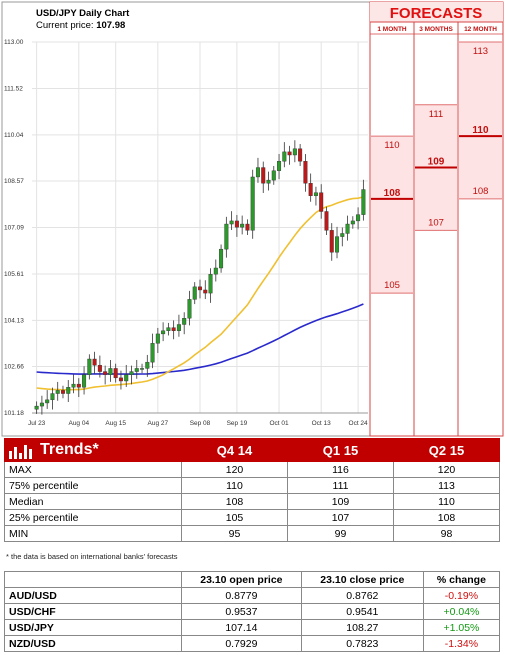 The height and width of the screenshot is (655, 505). What do you see at coordinates (14, 42) in the screenshot?
I see `y-tick-label: 113.00` at bounding box center [14, 42].